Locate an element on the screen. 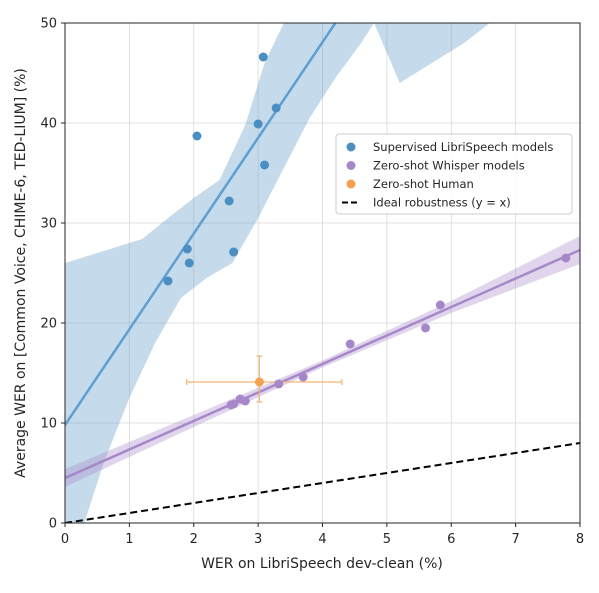  x-tick-label: 4 is located at coordinates (322, 539).